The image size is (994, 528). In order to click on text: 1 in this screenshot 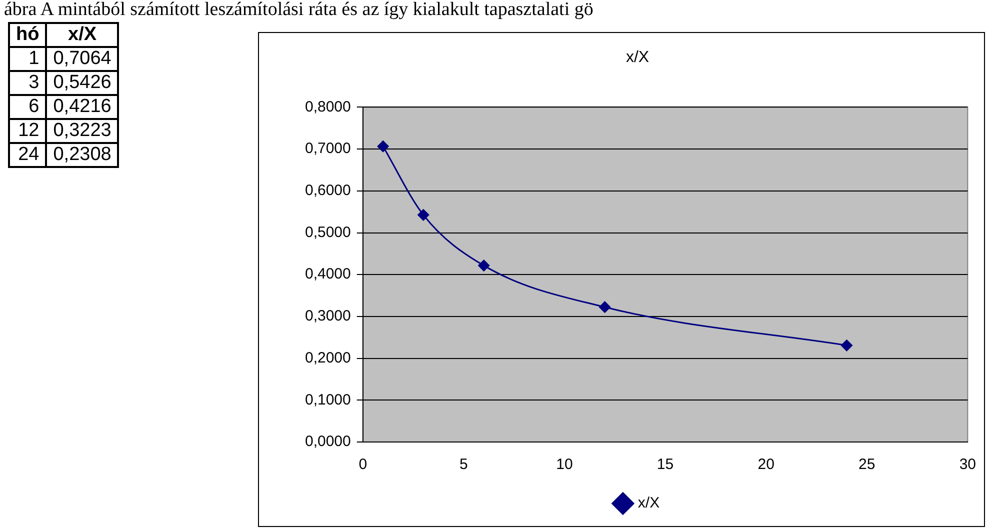, I will do `click(34, 58)`.